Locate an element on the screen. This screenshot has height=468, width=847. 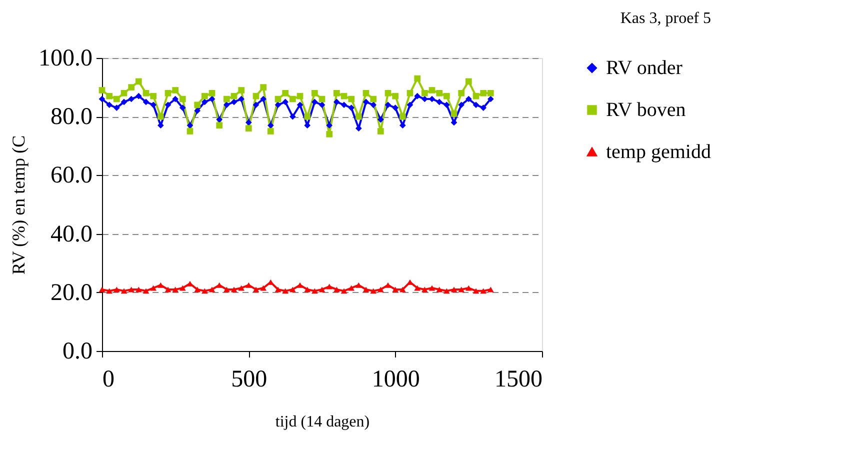
legend-label: temp gemidd is located at coordinates (658, 152).